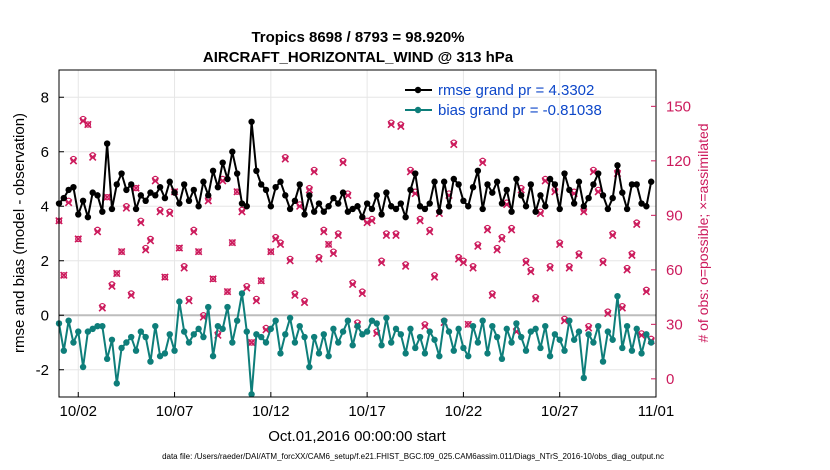 The width and height of the screenshot is (830, 470). I want to click on x-tick-label: 11/01, so click(656, 411).